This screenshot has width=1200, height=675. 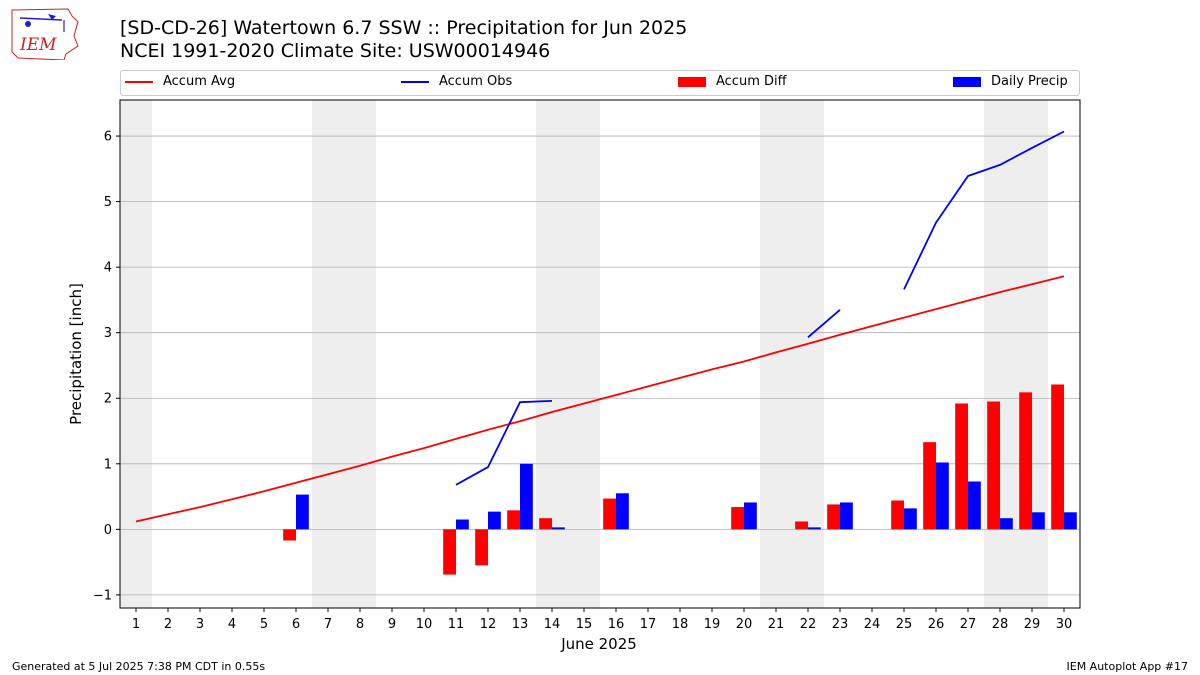 What do you see at coordinates (872, 624) in the screenshot?
I see `x-tick-label: 24` at bounding box center [872, 624].